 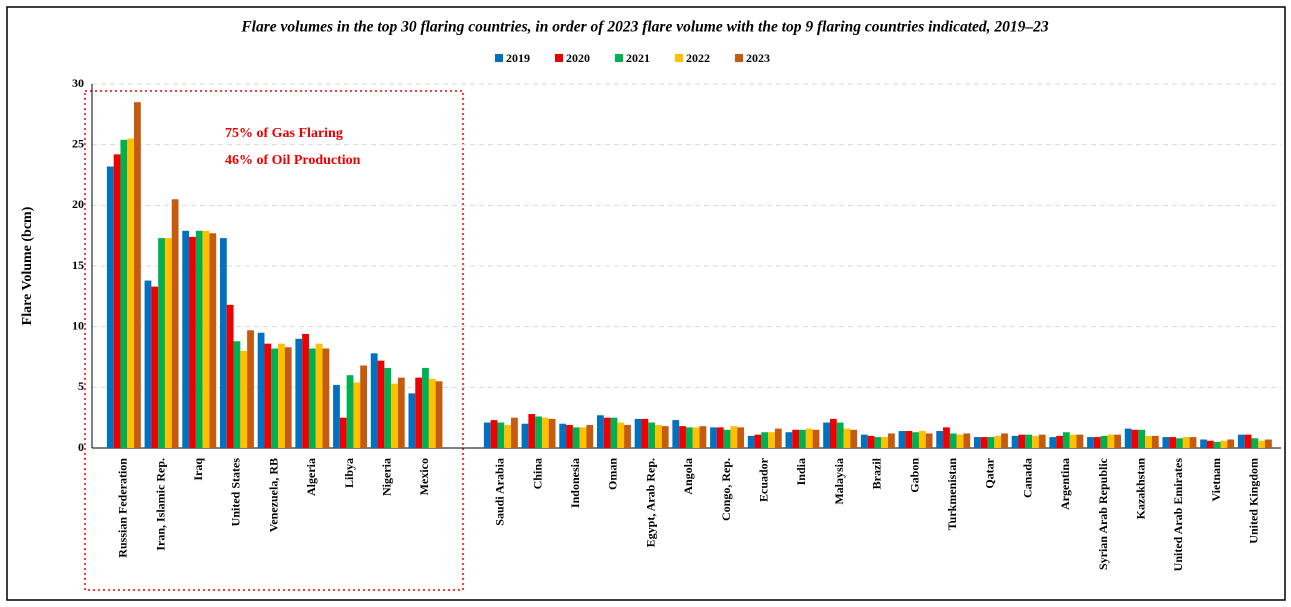 What do you see at coordinates (236, 492) in the screenshot?
I see `x-tick-label: United States` at bounding box center [236, 492].